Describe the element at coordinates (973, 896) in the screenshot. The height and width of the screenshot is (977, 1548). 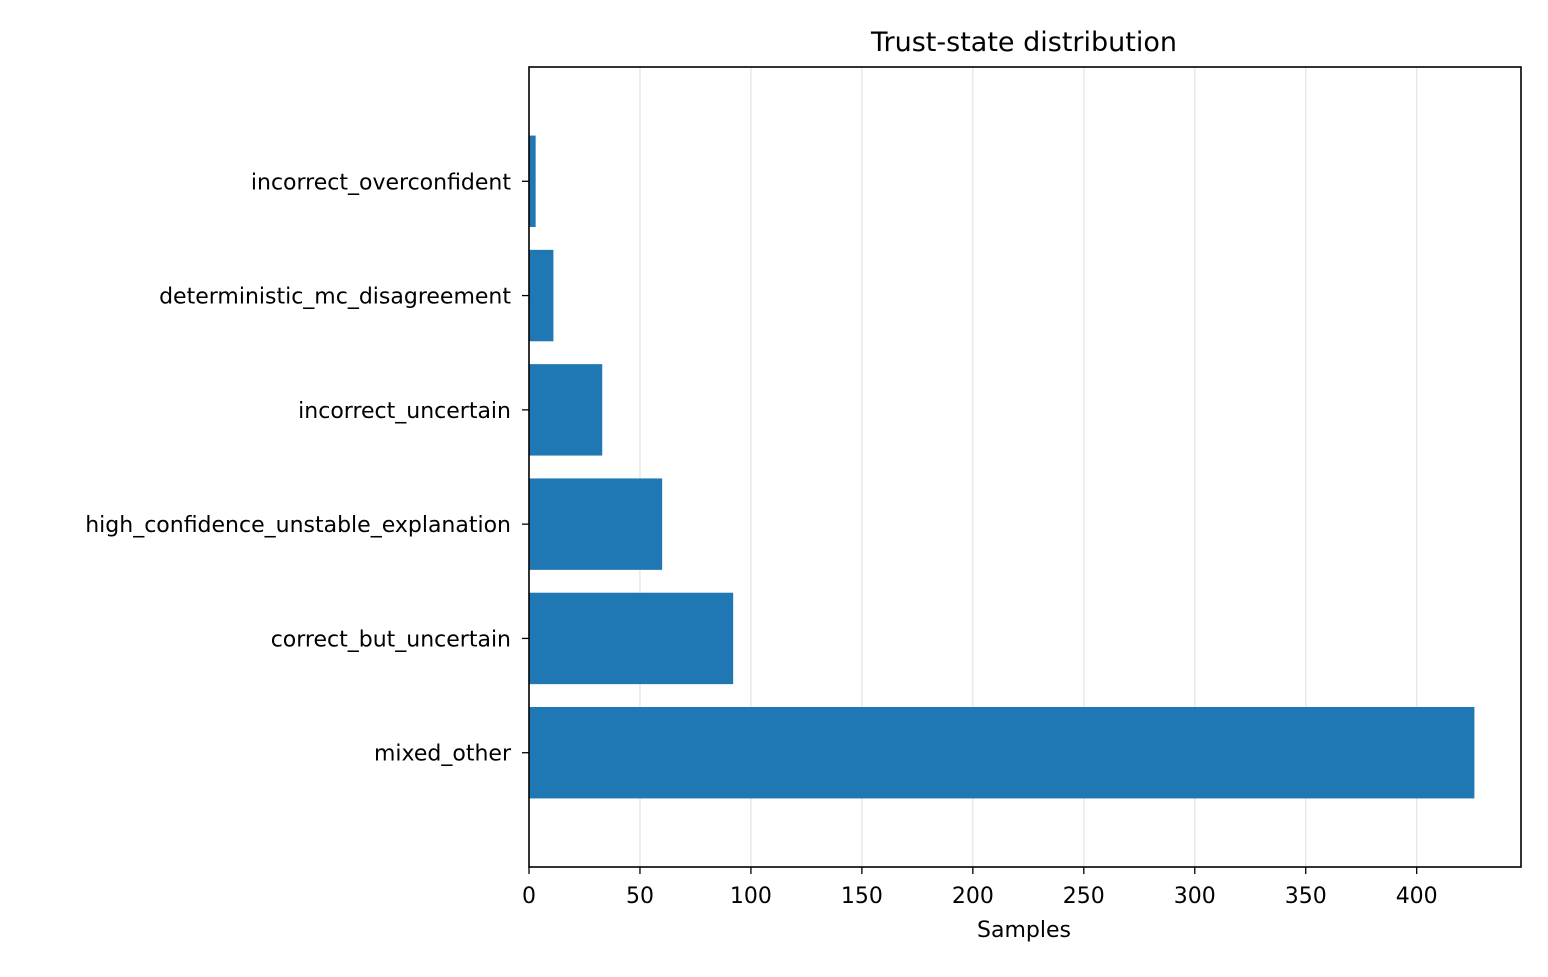
I see `x-tick-label: 200` at that location.